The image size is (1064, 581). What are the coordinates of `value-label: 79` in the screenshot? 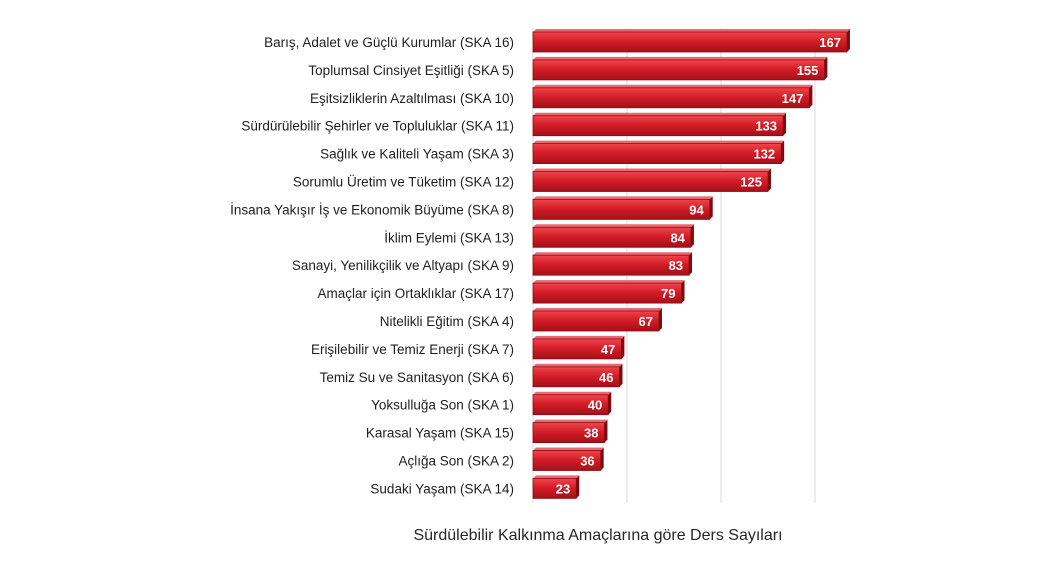 It's located at (668, 293).